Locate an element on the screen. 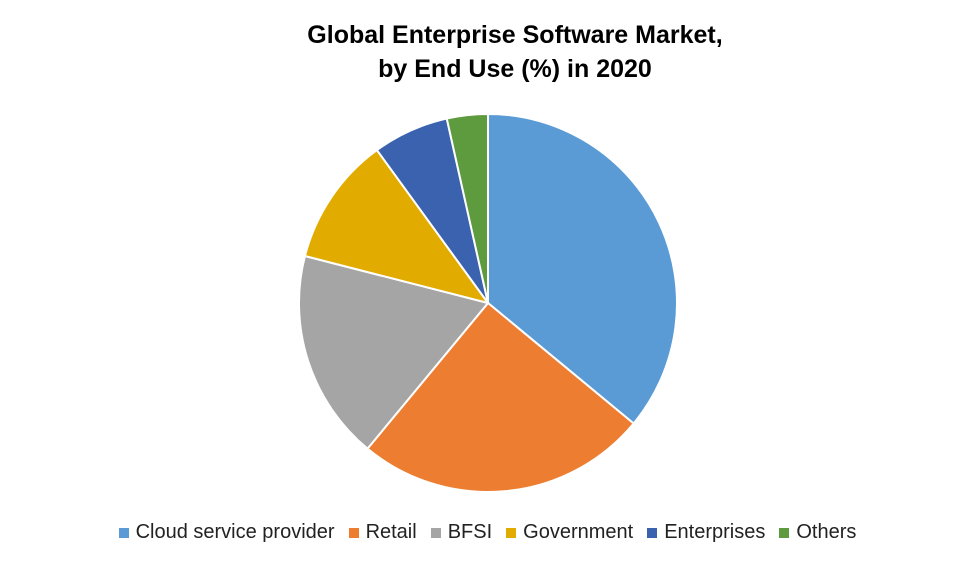 The height and width of the screenshot is (567, 975). legend-swatch-enterprises is located at coordinates (652, 532).